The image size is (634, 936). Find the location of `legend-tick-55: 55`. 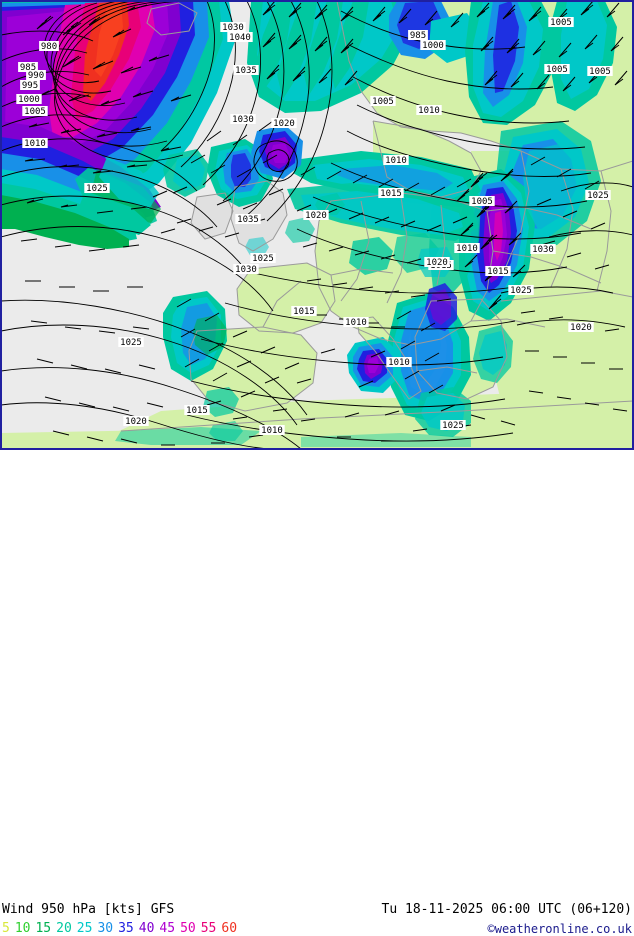

legend-tick-55: 55 is located at coordinates (208, 928).